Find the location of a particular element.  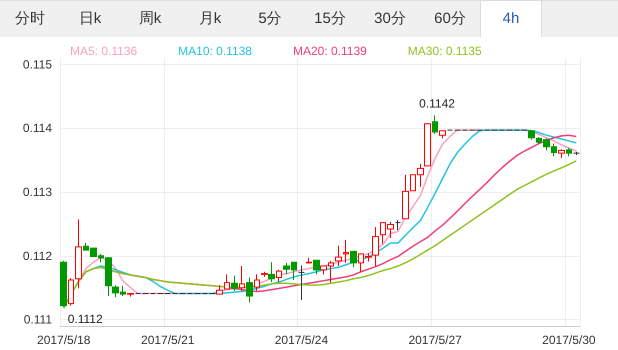

text: MA10: 0.1138 is located at coordinates (215, 51).